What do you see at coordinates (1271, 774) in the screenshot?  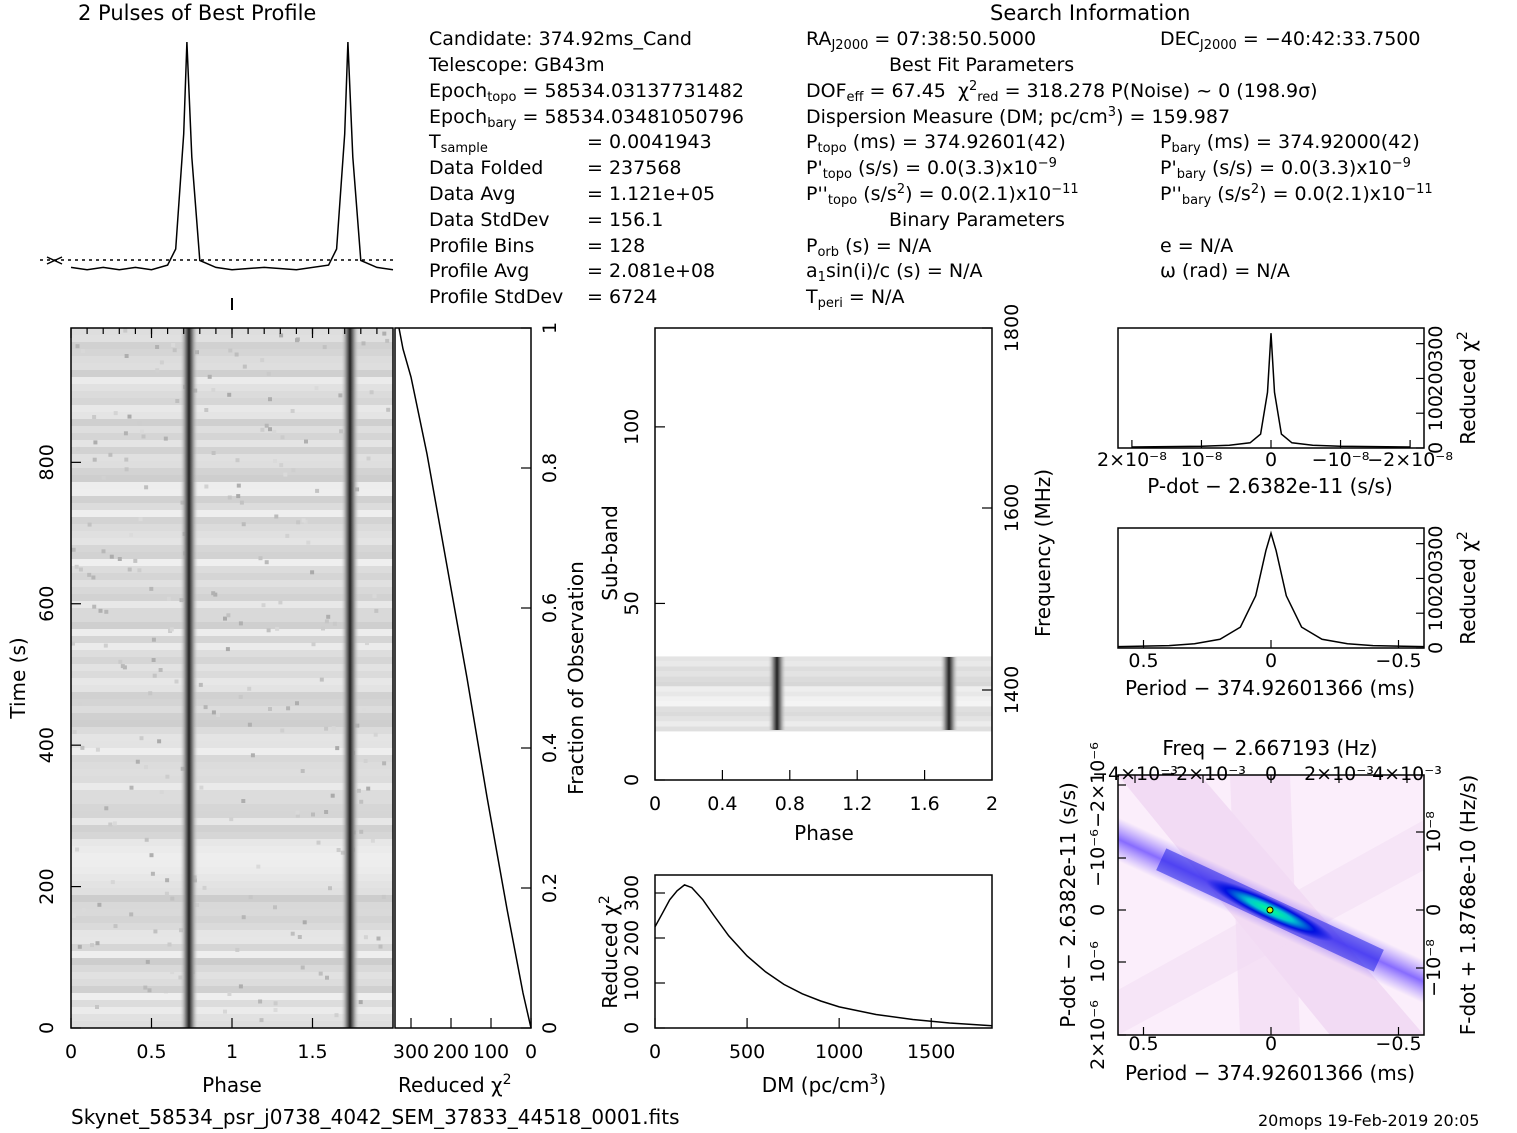 I see `p-pdot-x2tick-label: 0` at bounding box center [1271, 774].